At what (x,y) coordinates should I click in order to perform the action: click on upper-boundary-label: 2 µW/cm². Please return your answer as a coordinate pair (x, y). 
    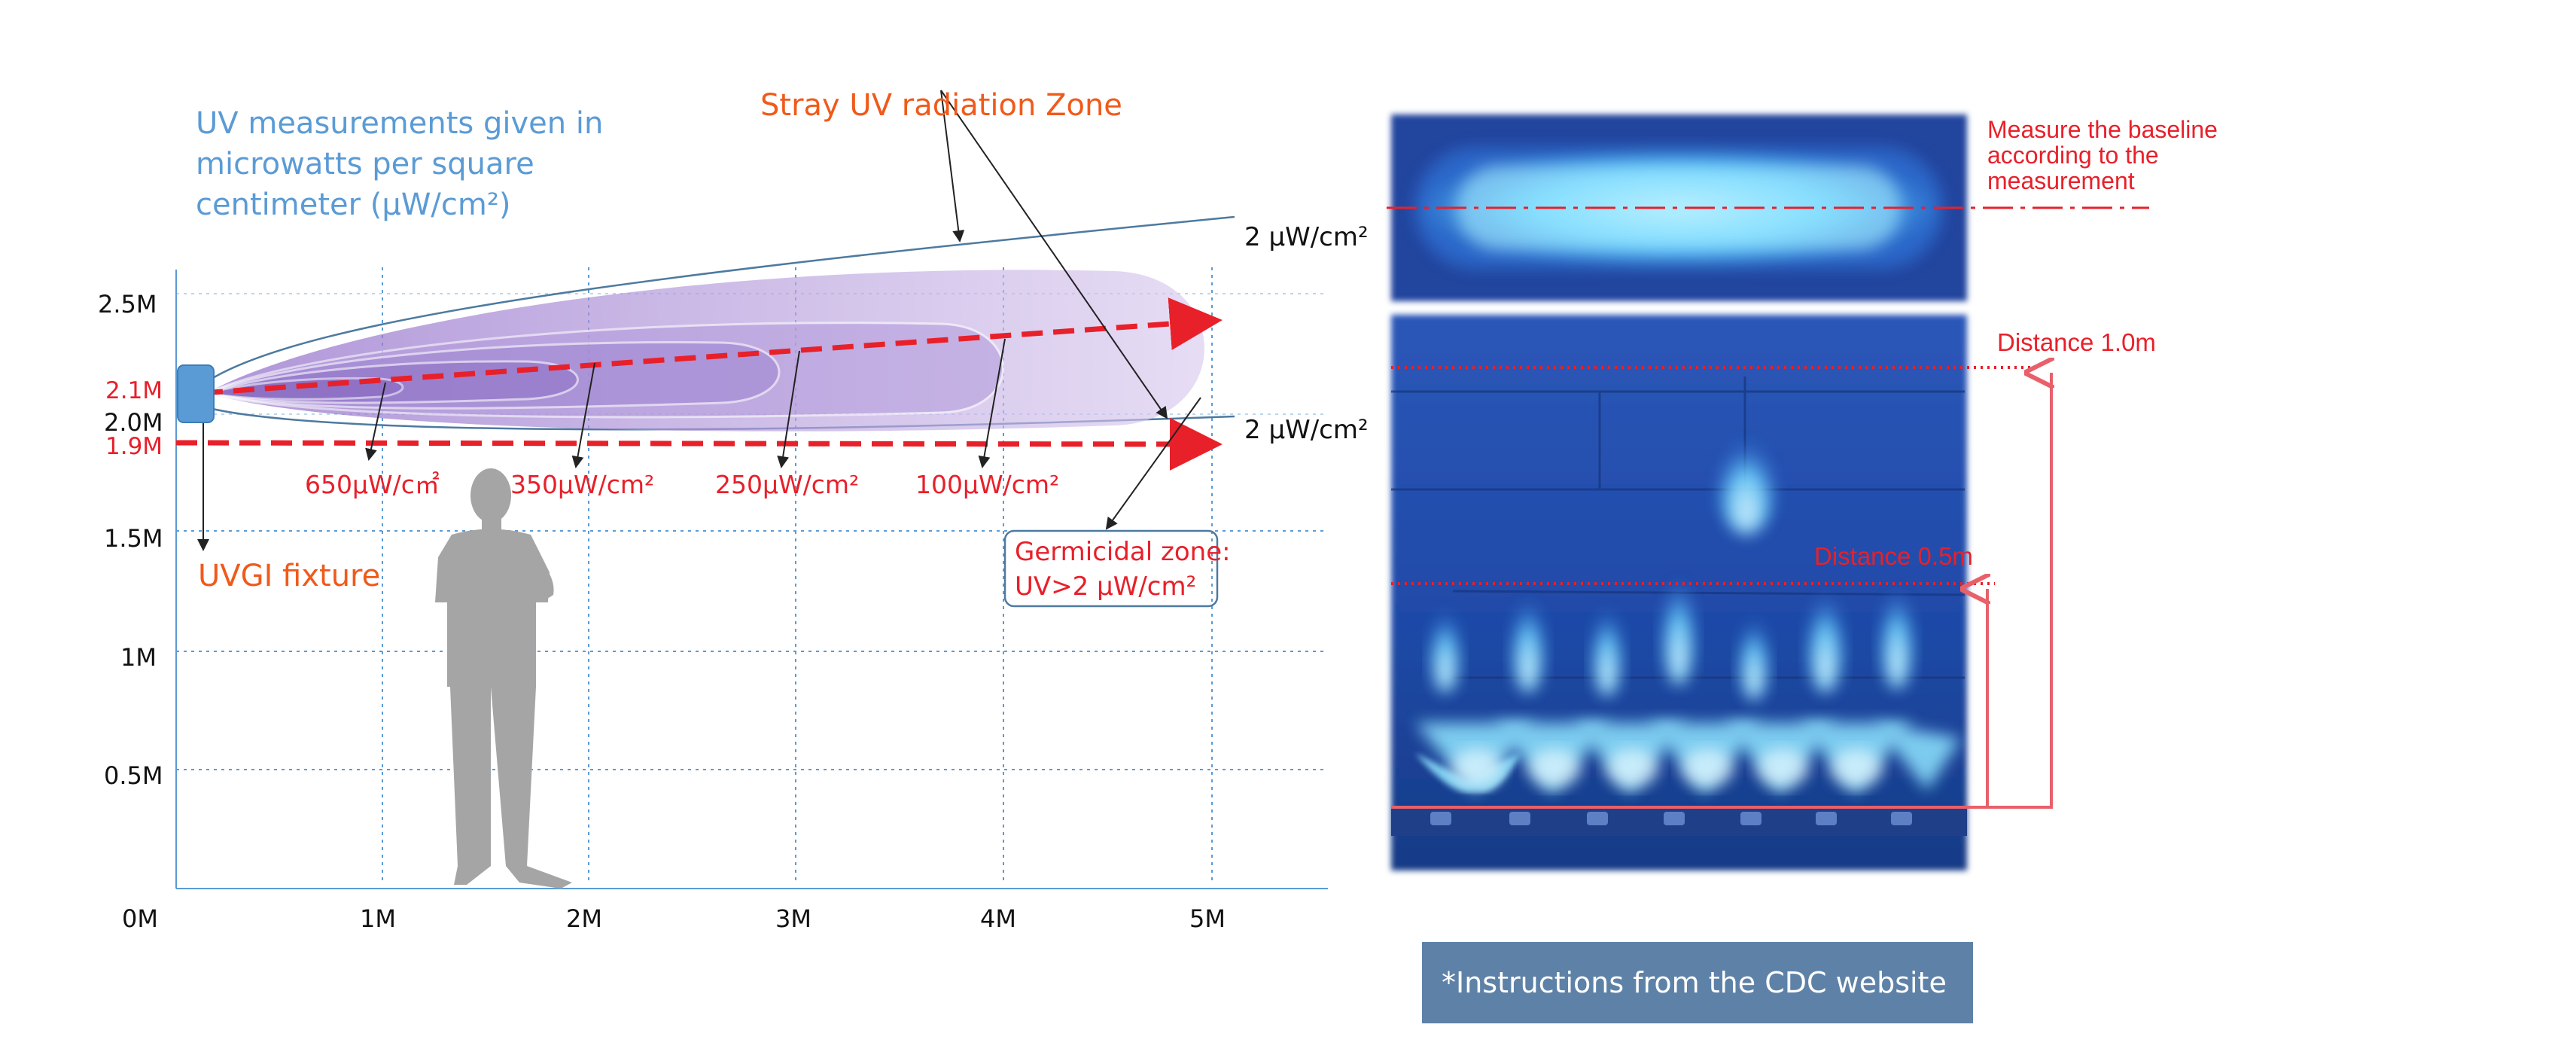
    Looking at the image, I should click on (1306, 237).